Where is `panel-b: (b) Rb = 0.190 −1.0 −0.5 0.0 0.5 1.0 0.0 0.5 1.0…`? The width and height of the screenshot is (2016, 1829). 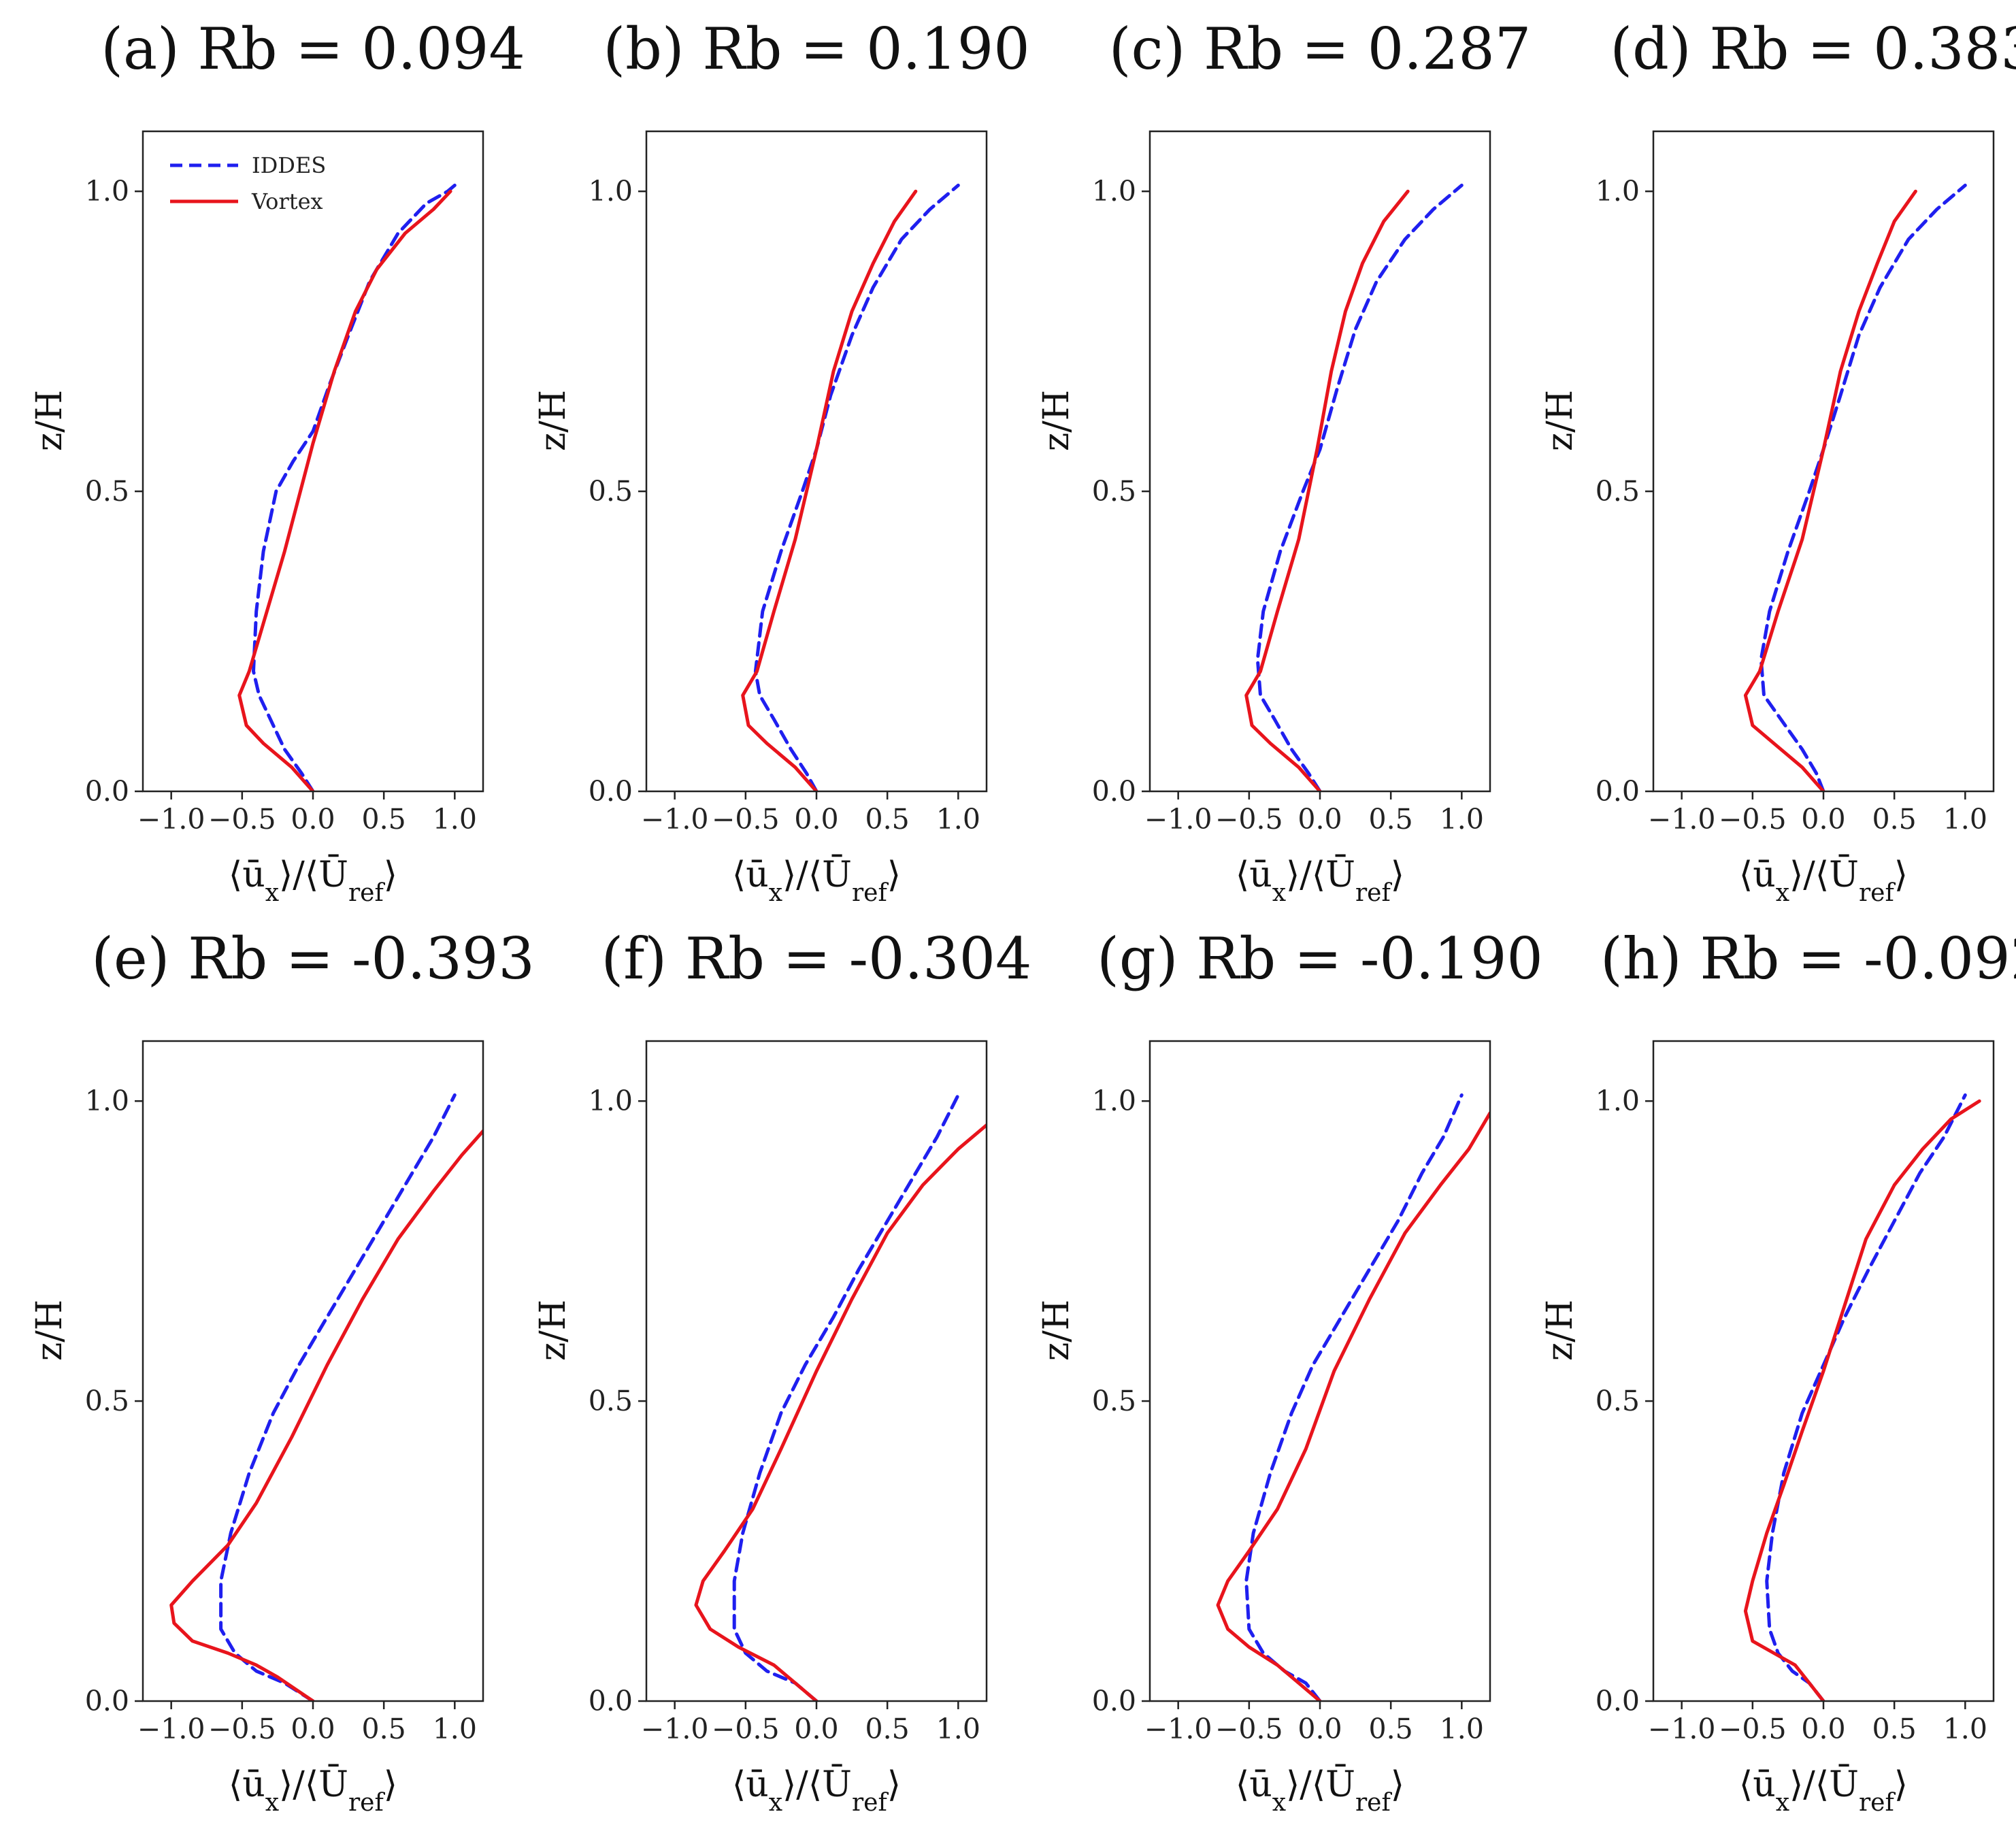 panel-b: (b) Rb = 0.190 −1.0 −0.5 0.0 0.5 1.0 0.0 0.5 1.0… is located at coordinates (781, 462).